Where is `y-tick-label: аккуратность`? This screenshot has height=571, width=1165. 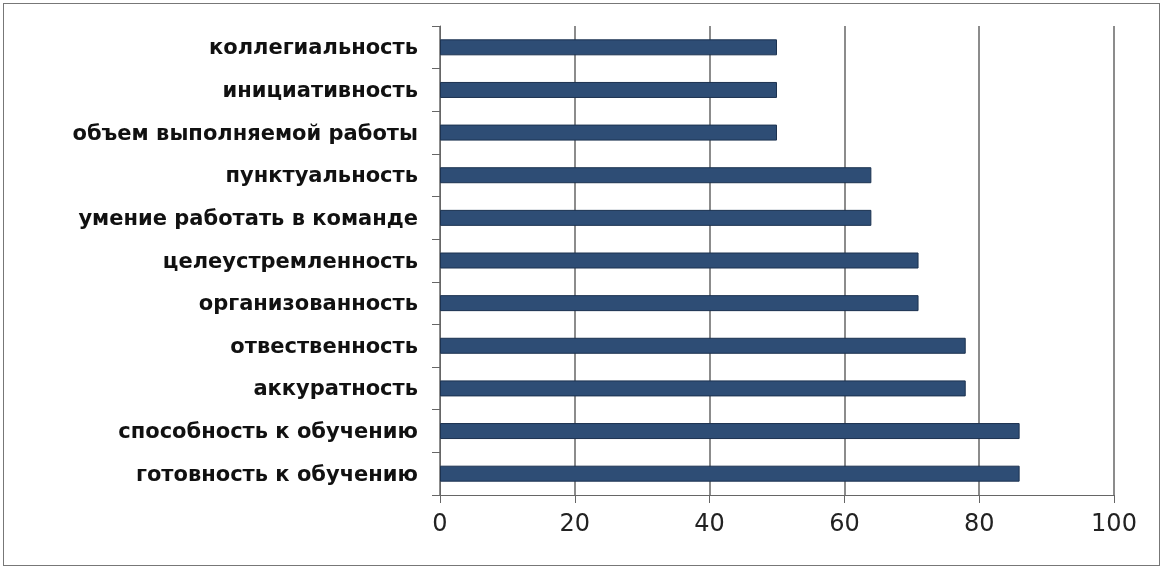 y-tick-label: аккуратность is located at coordinates (335, 388).